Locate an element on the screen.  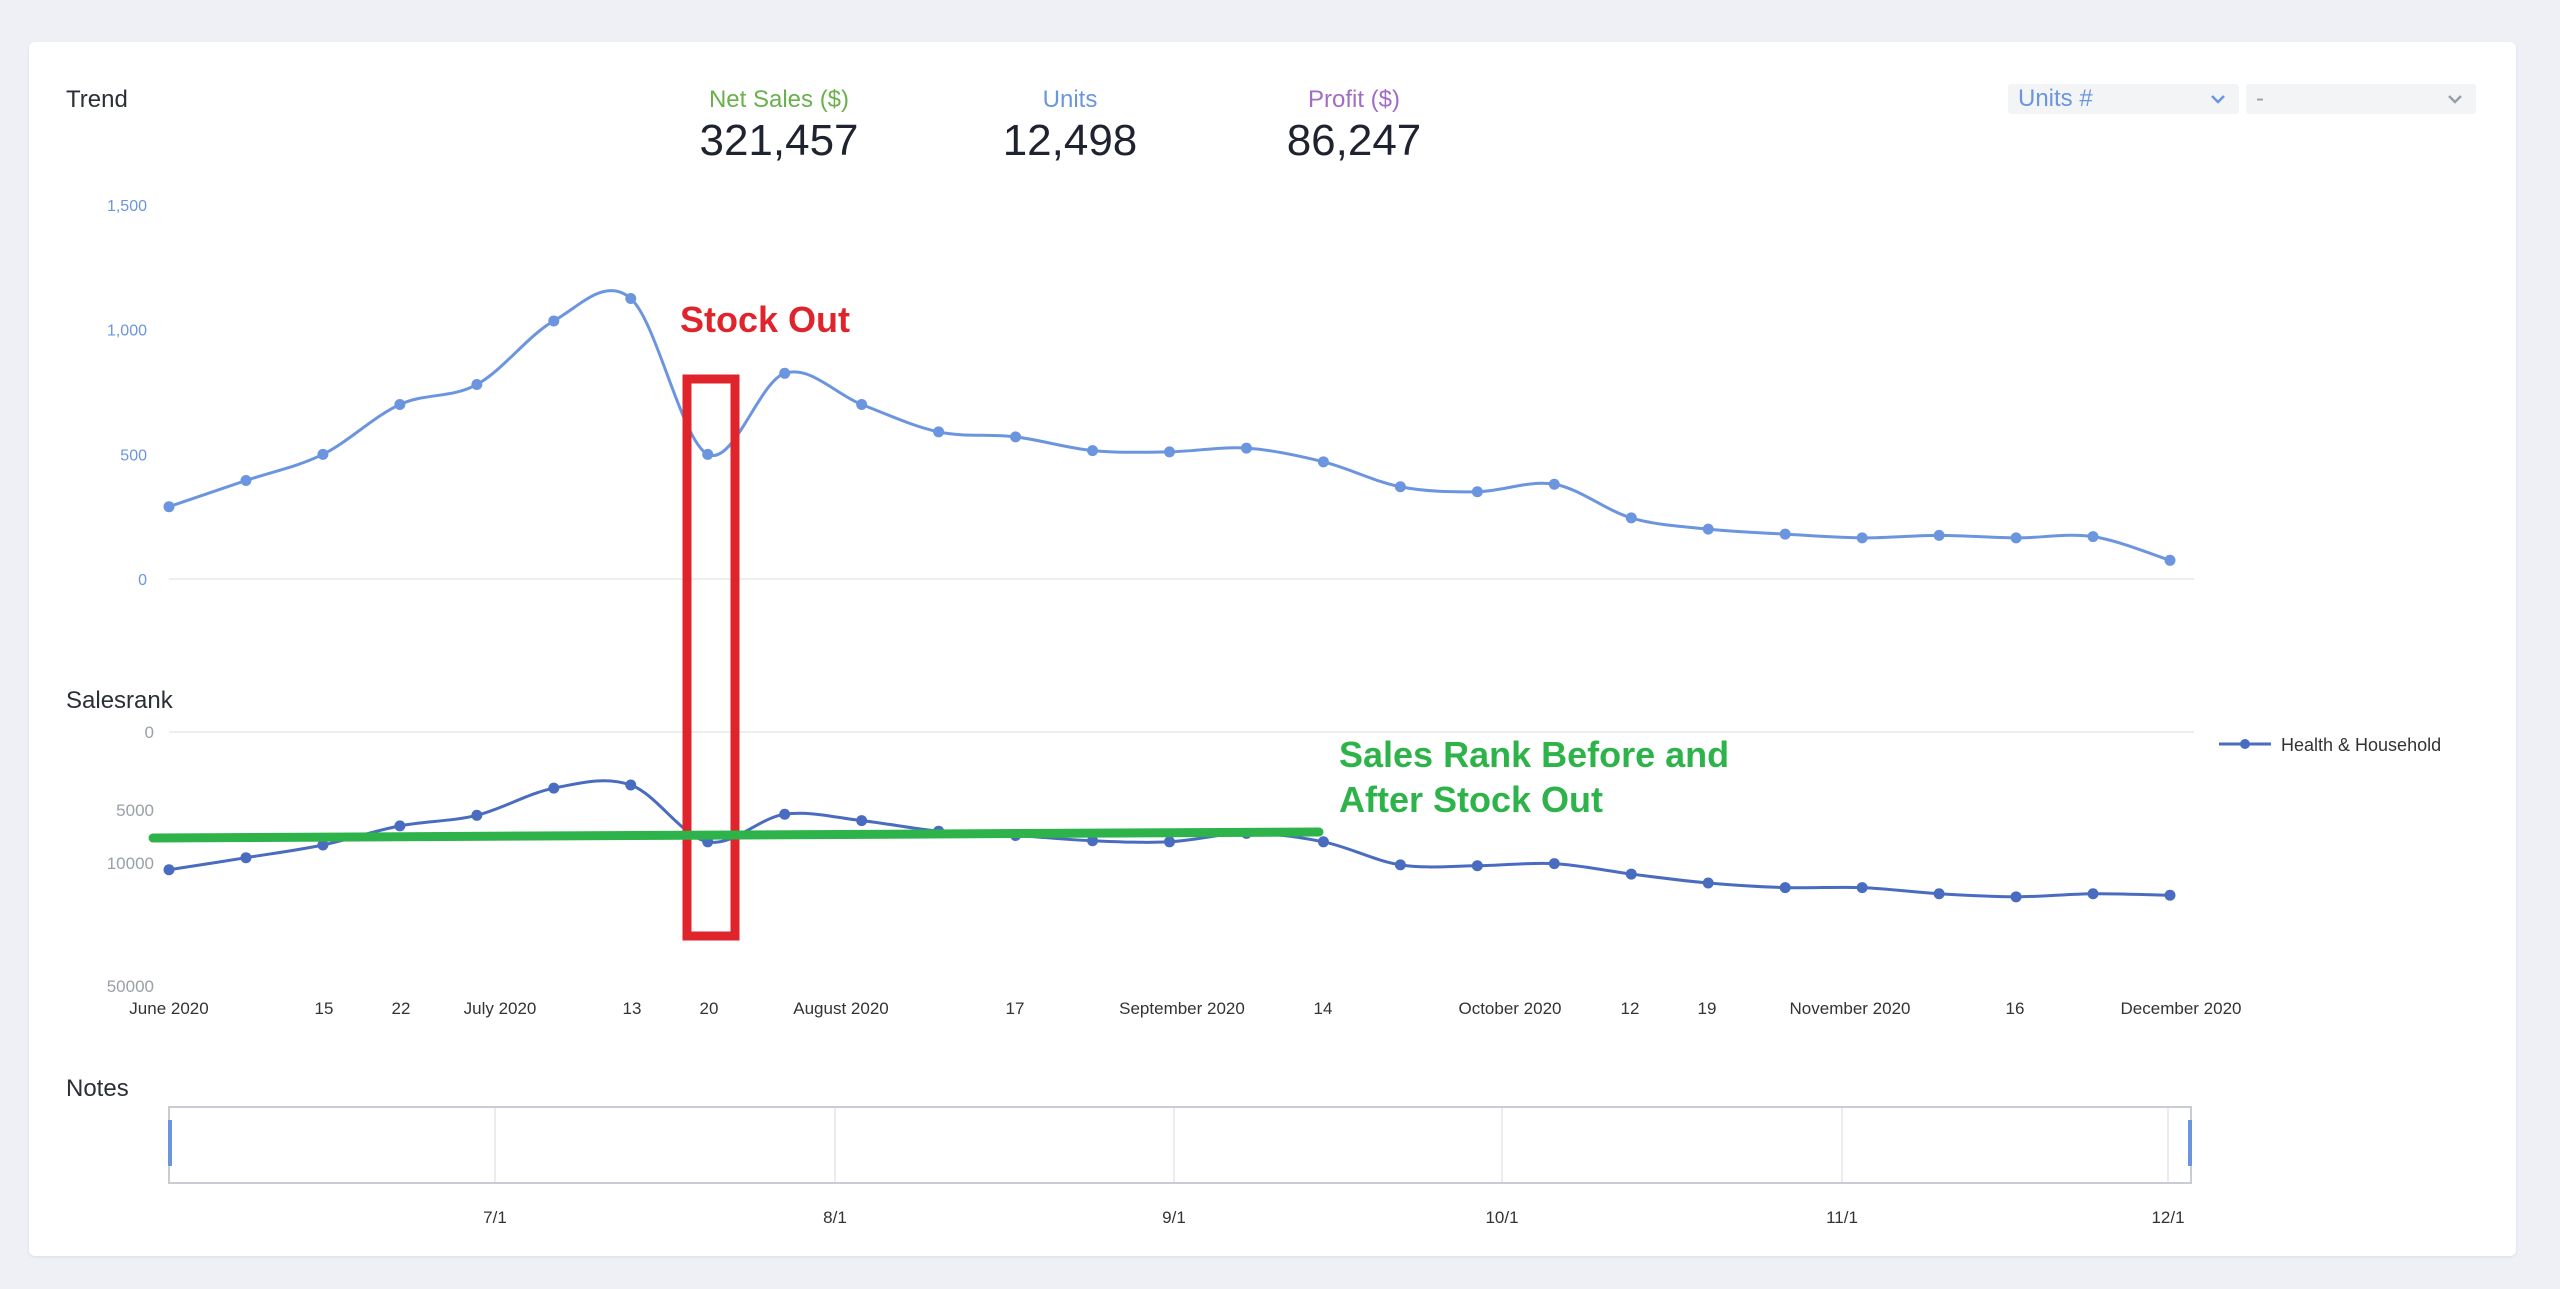
legend-marker is located at coordinates (2245, 744).